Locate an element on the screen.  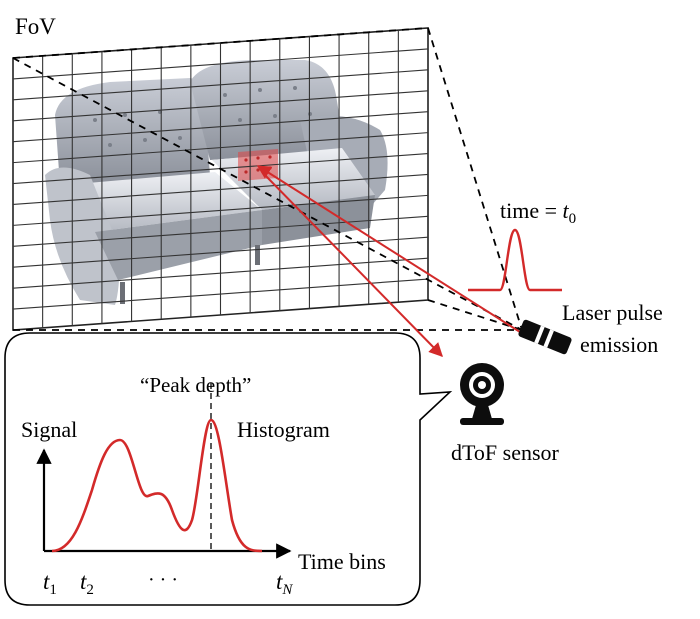
laser-label-line1: Laser pulse is located at coordinates (612, 312).